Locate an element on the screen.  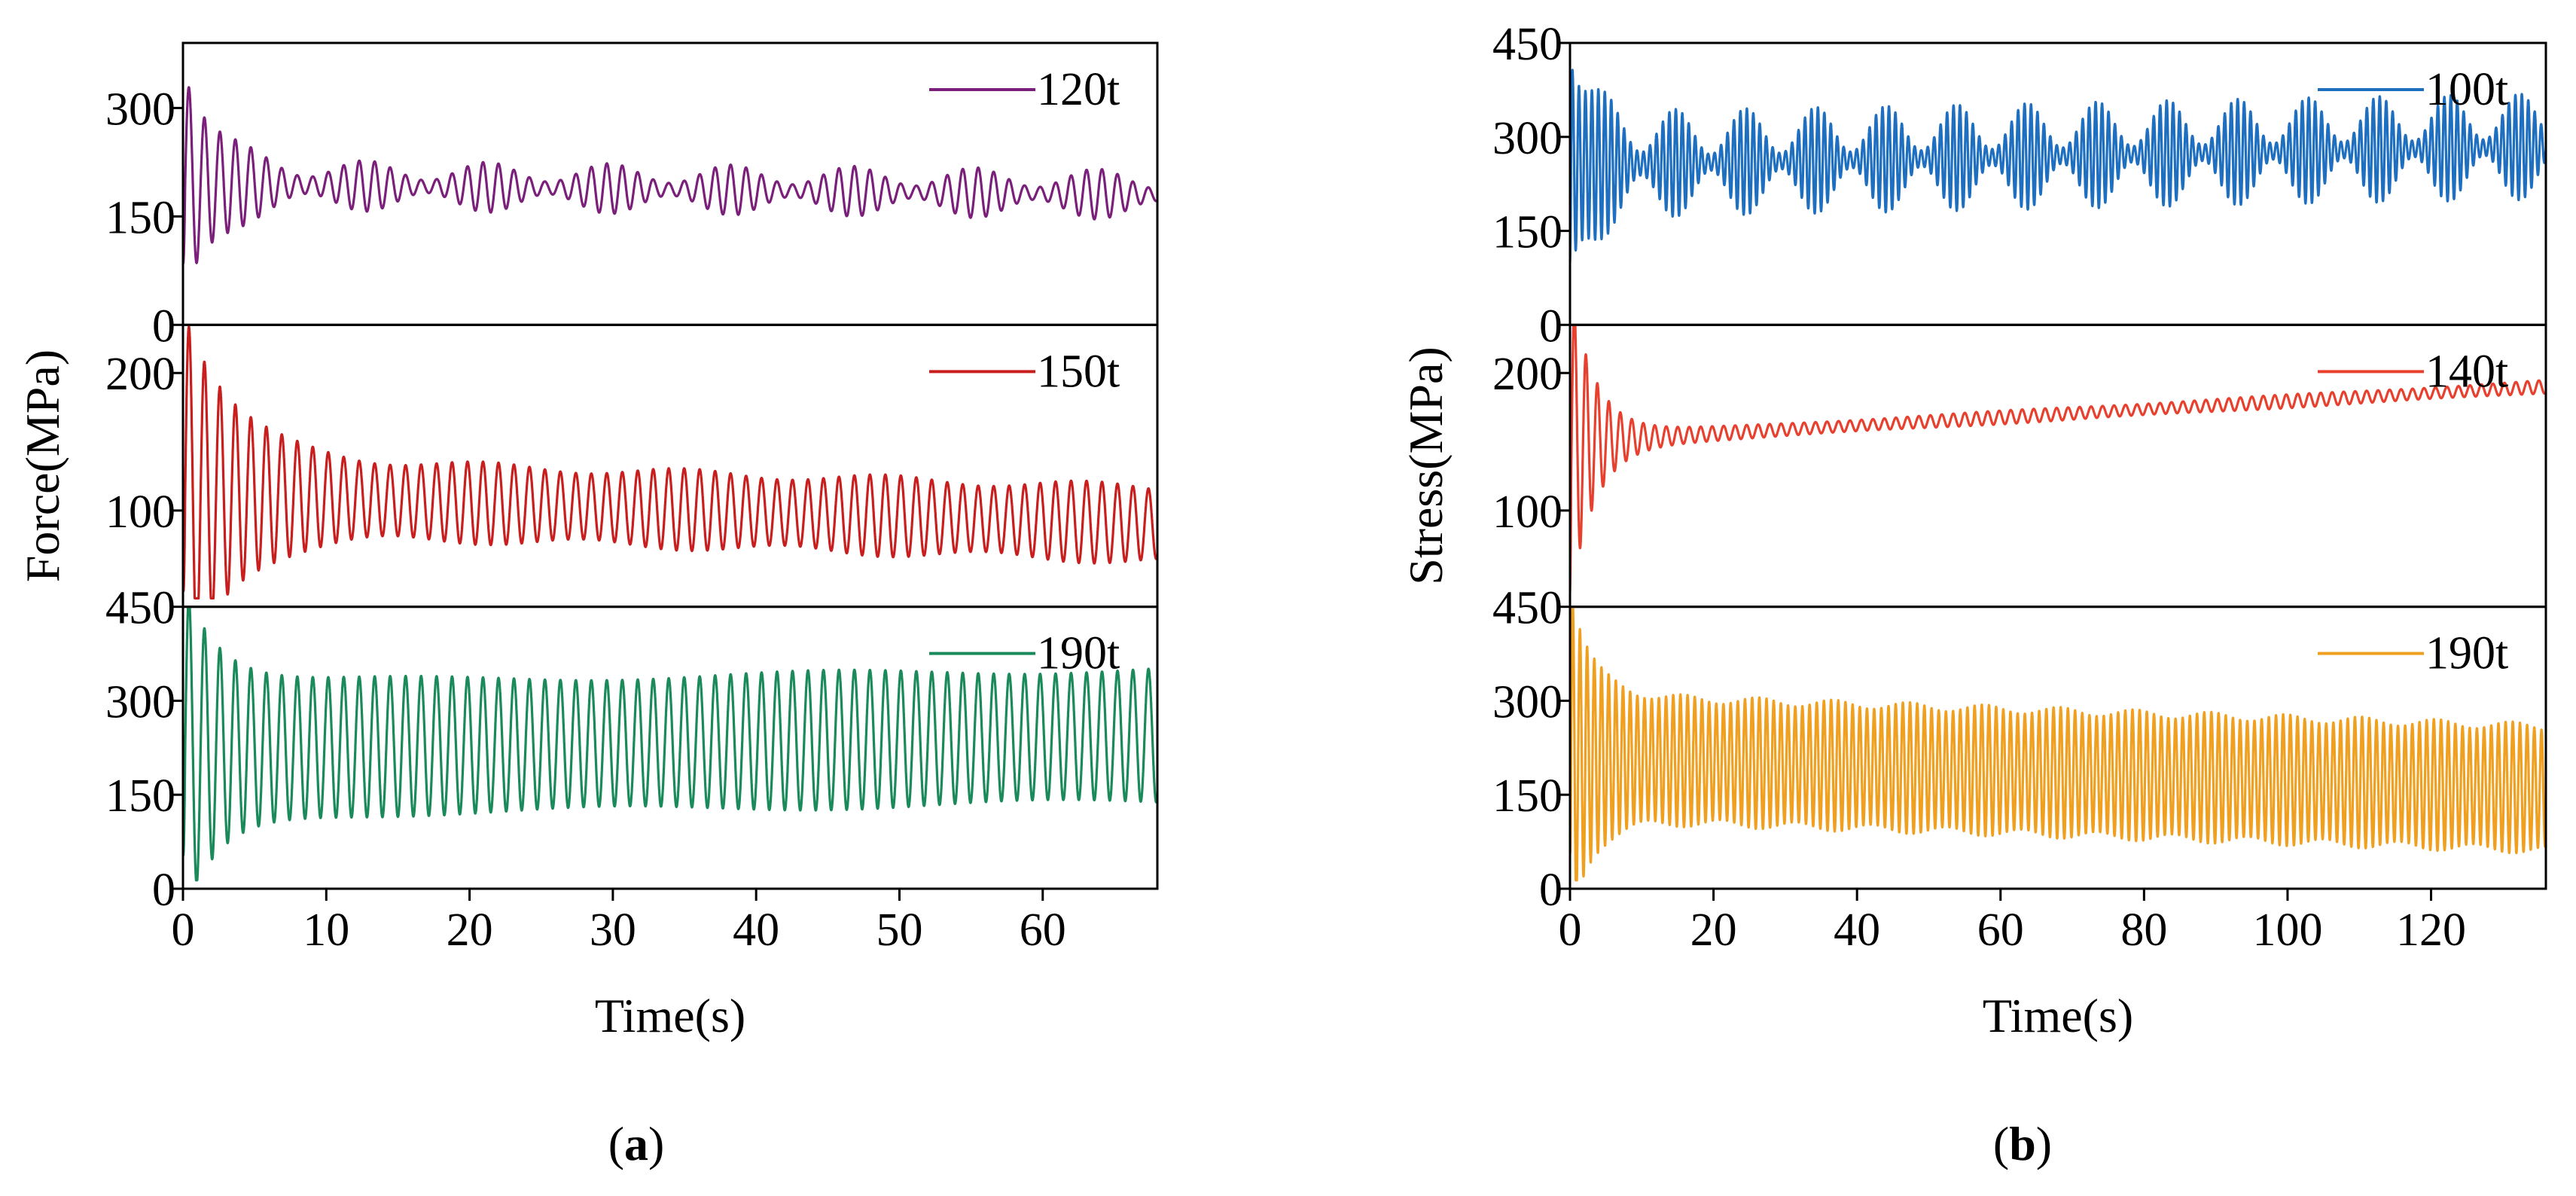
y-axis-title: Force(MPa) is located at coordinates (42, 465).